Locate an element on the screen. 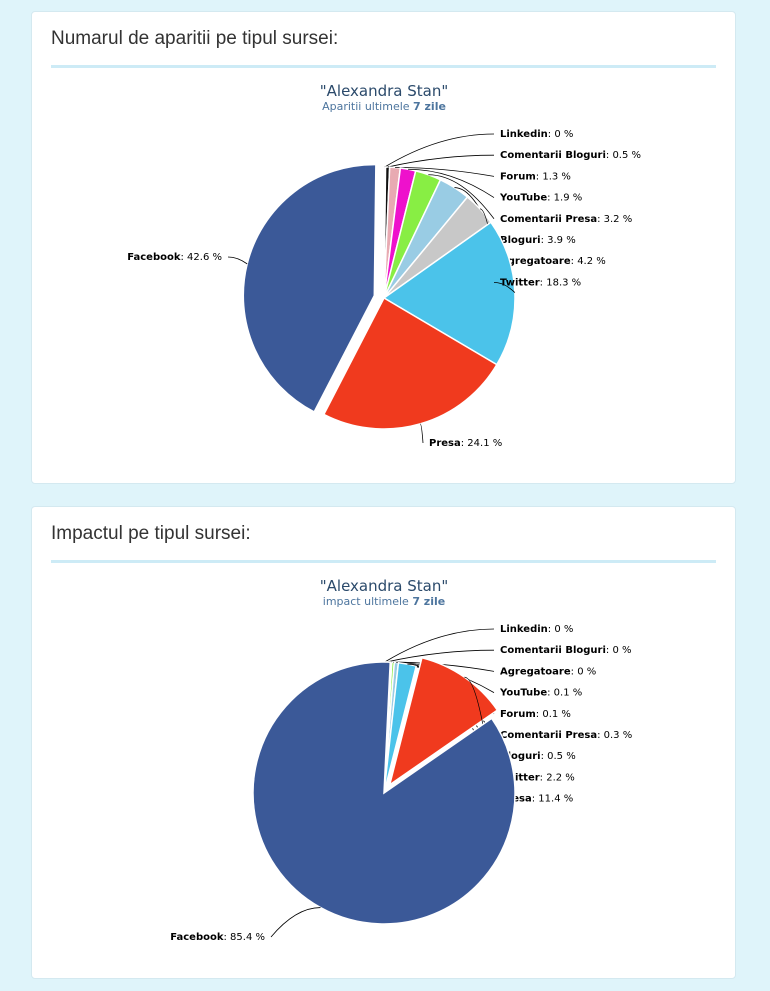 The image size is (770, 991). slice-label-presa: Presa: 11.4 % is located at coordinates (536, 799).